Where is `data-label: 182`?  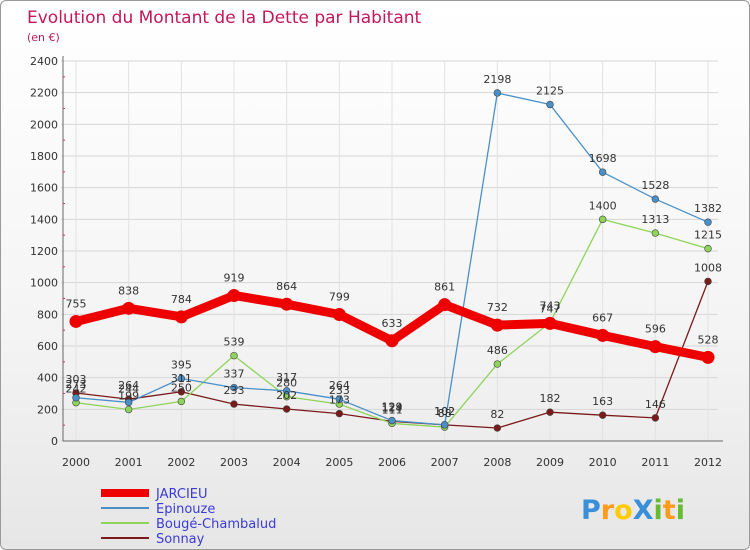
data-label: 182 is located at coordinates (550, 398).